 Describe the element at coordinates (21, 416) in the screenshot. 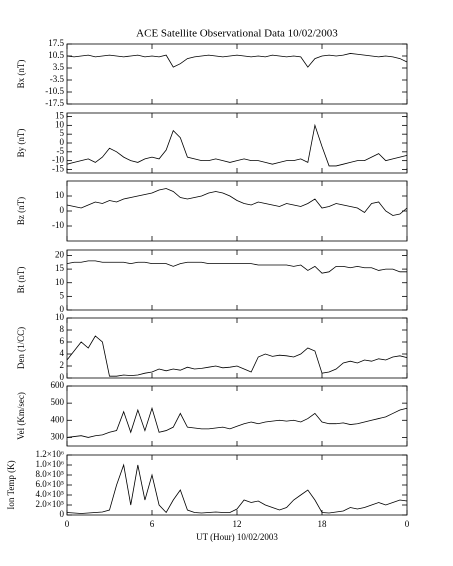

I see `y-axis-label: Vel (Km/sec)` at that location.